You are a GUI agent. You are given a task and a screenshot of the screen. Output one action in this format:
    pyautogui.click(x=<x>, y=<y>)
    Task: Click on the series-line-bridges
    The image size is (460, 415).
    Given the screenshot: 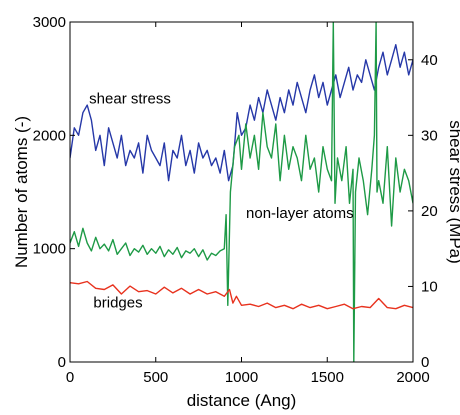 What is the action you would take?
    pyautogui.click(x=241, y=295)
    